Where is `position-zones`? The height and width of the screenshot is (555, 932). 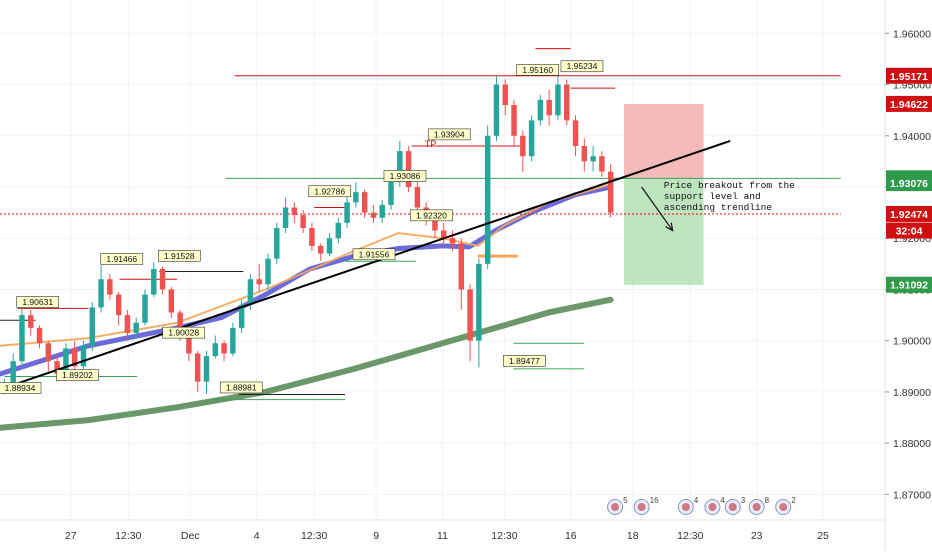
position-zones is located at coordinates (663, 194).